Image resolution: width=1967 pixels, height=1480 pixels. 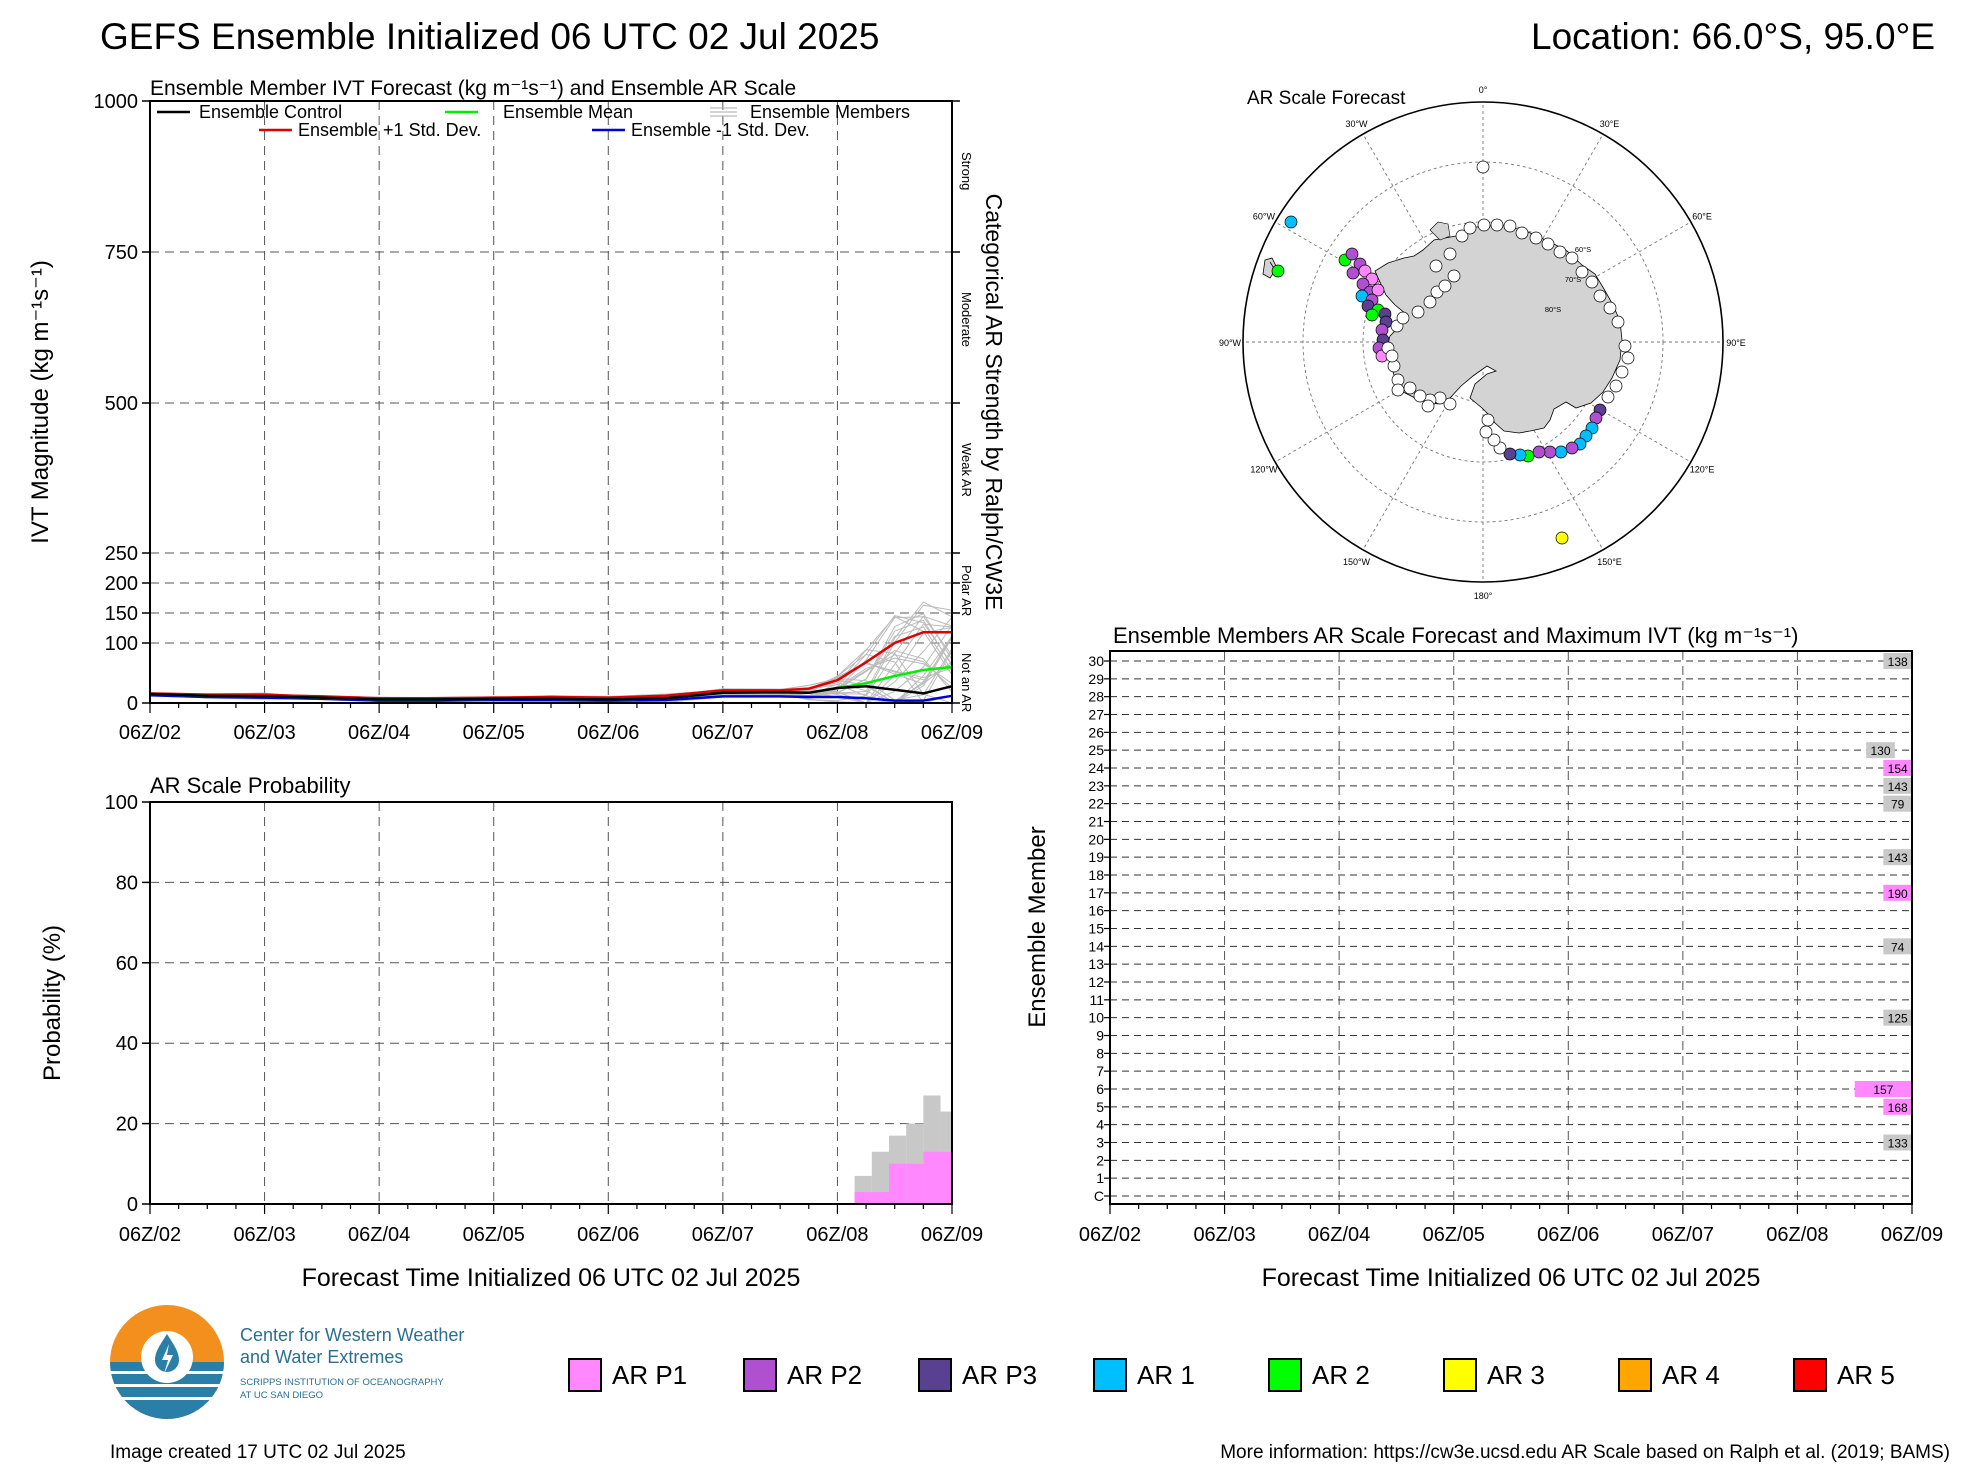 What do you see at coordinates (1166, 1374) in the screenshot?
I see `legend-label: AR 1` at bounding box center [1166, 1374].